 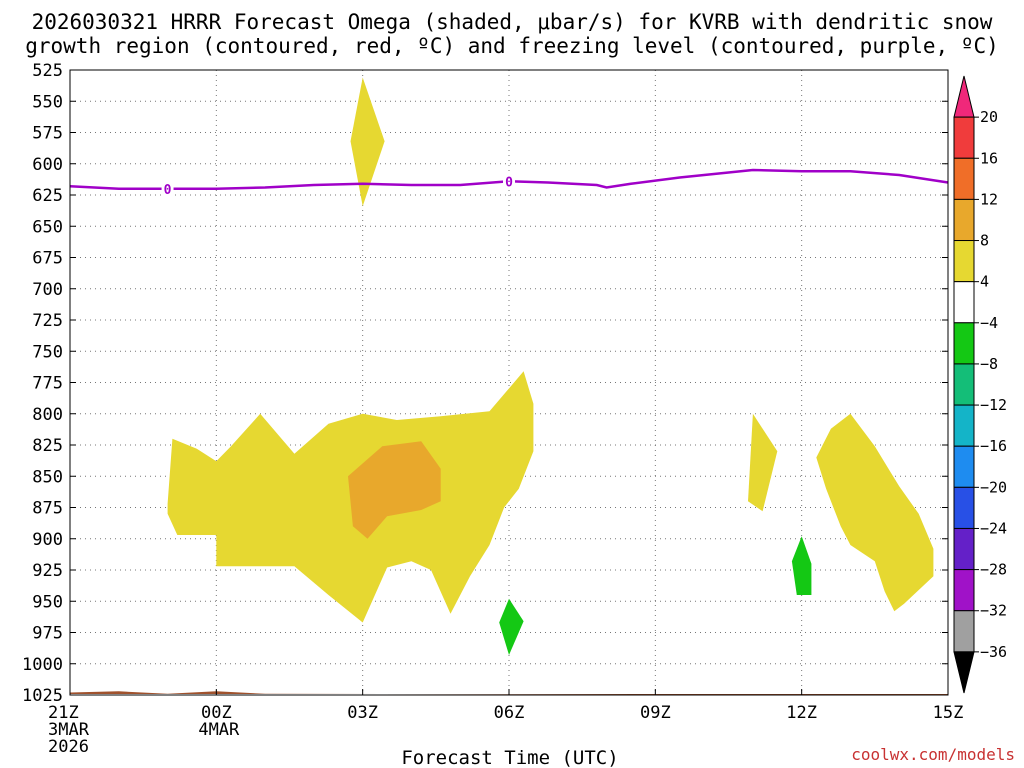 What do you see at coordinates (216, 713) in the screenshot?
I see `x-tick-label: 00Z` at bounding box center [216, 713].